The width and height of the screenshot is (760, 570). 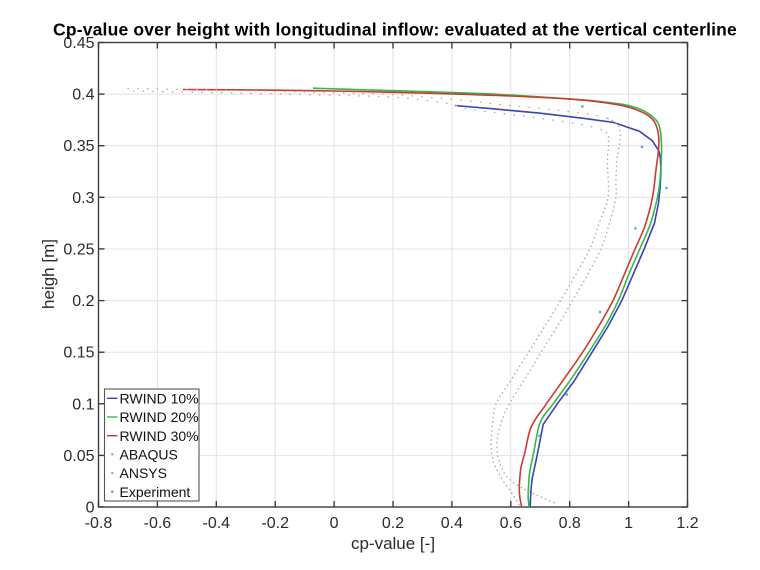 What do you see at coordinates (149, 455) in the screenshot?
I see `svg-text: ABAQUS` at bounding box center [149, 455].